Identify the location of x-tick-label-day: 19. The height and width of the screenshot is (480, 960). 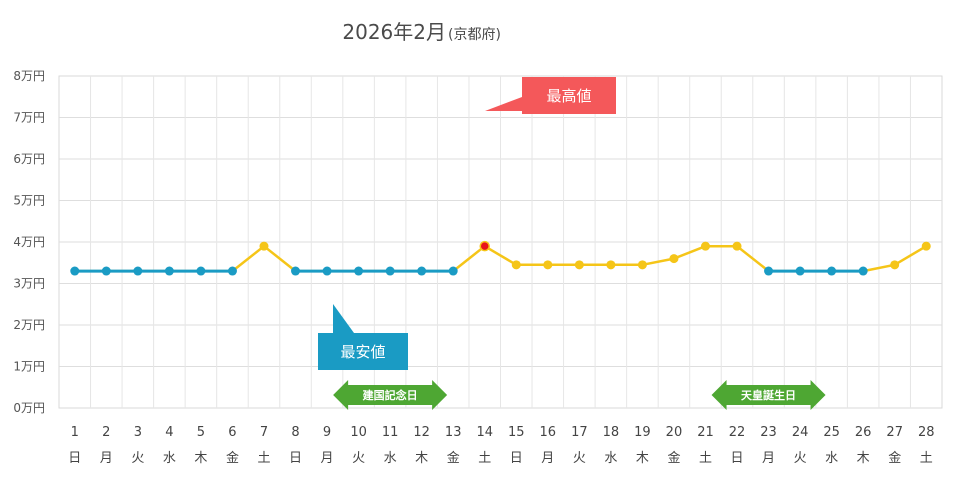
(642, 432).